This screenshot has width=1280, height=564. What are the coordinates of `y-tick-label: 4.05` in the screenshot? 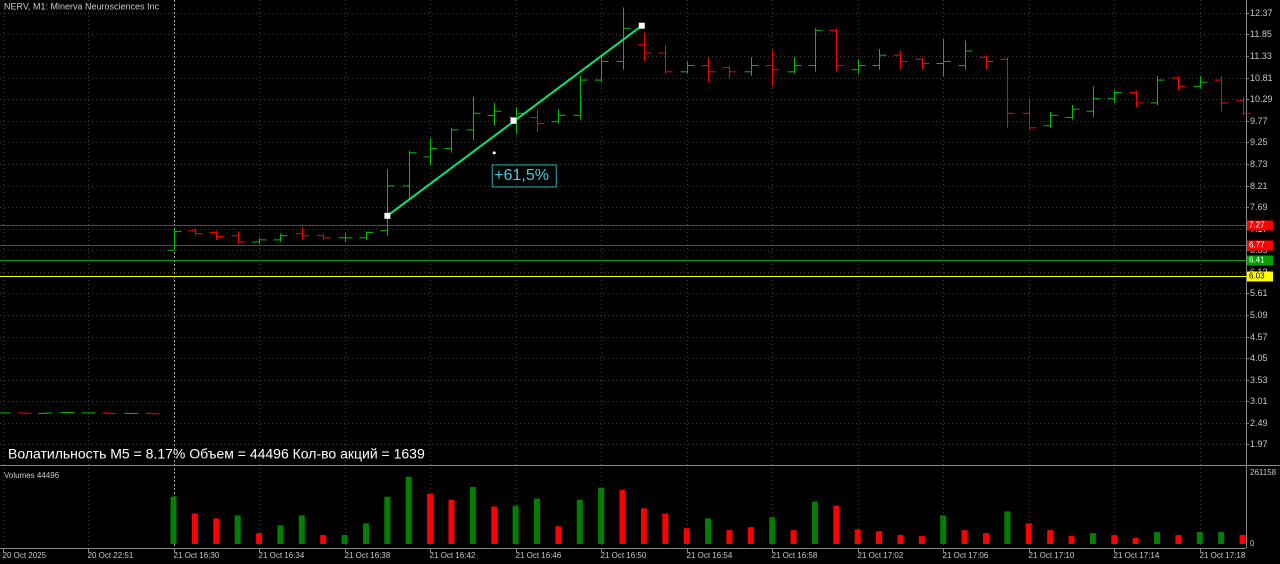 It's located at (1259, 358).